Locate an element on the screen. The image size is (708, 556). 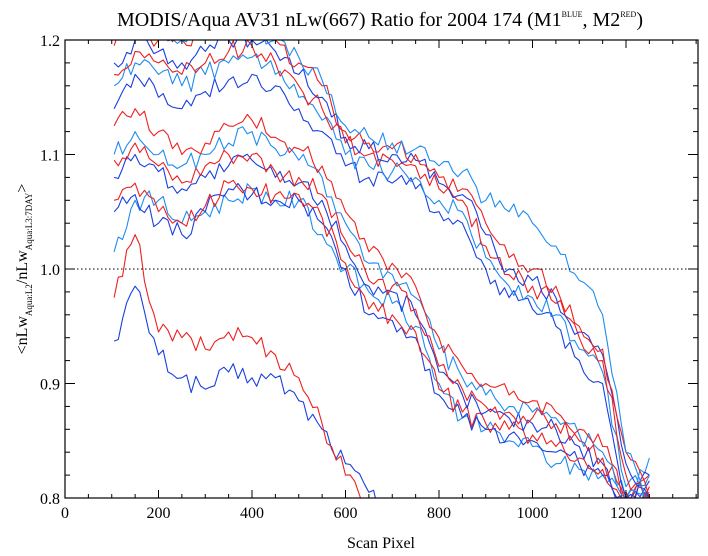
x-axis-label: Scan Pixel is located at coordinates (381, 543).